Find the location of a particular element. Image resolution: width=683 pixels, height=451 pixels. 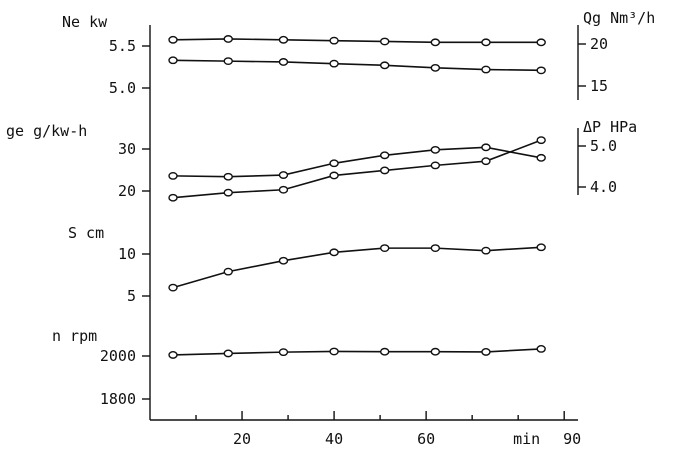

x-tick-label: 90 is located at coordinates (572, 439).